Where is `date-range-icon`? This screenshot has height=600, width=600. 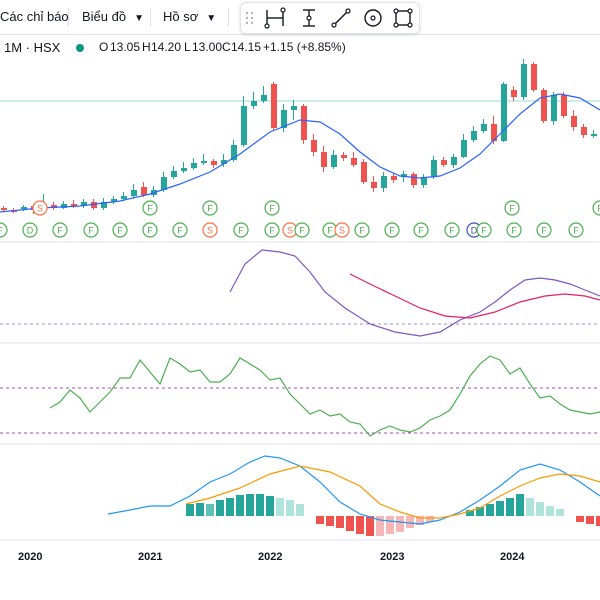
date-range-icon is located at coordinates (309, 18).